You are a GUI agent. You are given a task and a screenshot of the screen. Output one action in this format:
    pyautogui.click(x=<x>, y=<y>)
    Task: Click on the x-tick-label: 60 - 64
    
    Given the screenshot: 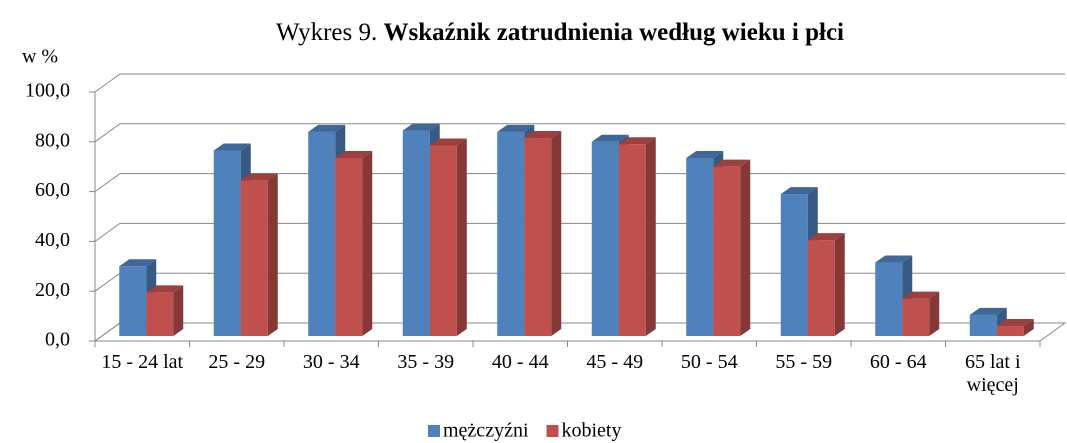 What is the action you would take?
    pyautogui.click(x=898, y=362)
    